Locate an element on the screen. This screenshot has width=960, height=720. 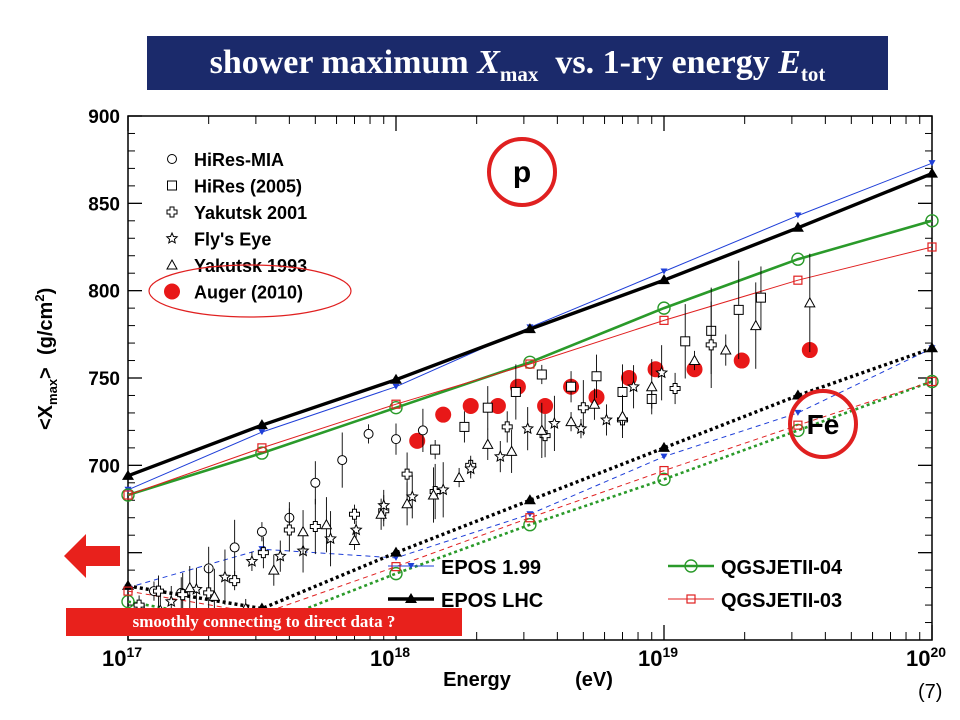
legend-marker-qgs03 is located at coordinates (691, 599).